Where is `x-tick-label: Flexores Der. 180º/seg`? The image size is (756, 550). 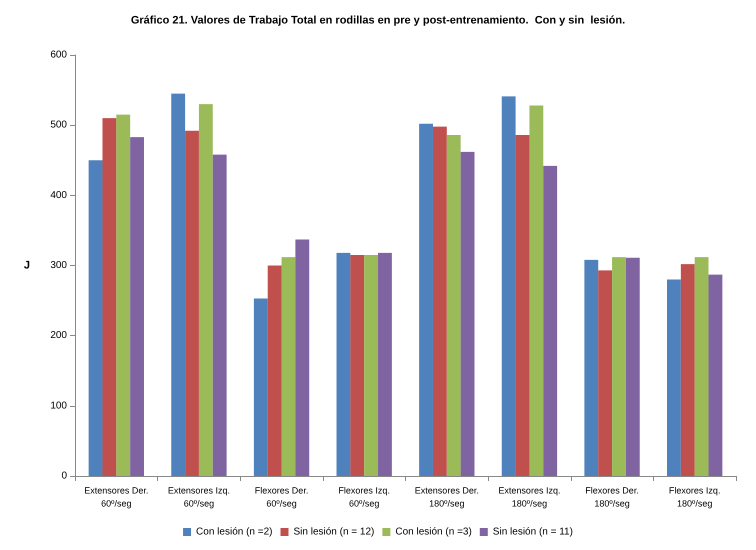
x-tick-label: Flexores Der. 180º/seg is located at coordinates (612, 497).